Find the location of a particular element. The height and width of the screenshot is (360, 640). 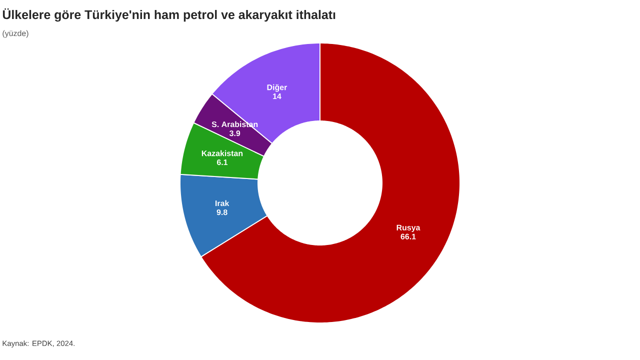

chart-title: Ülkelere göre Türkiye'nin ham petrol ve akaryakıt ithalatı is located at coordinates (169, 15).